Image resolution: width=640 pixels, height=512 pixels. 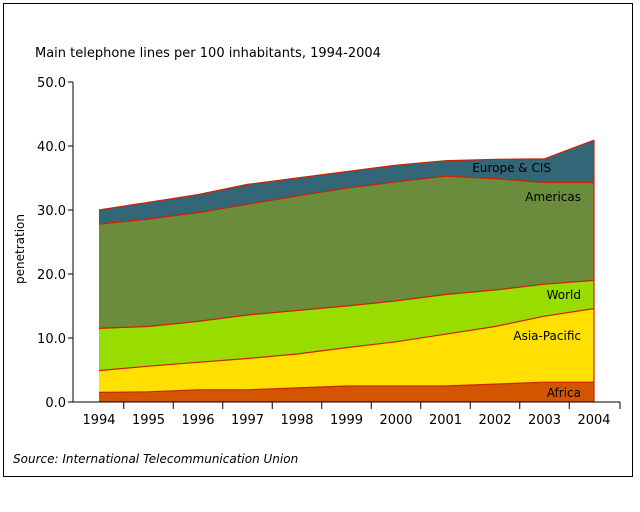 What do you see at coordinates (511, 168) in the screenshot?
I see `series-label-europe-cis: Europe & CIS` at bounding box center [511, 168].